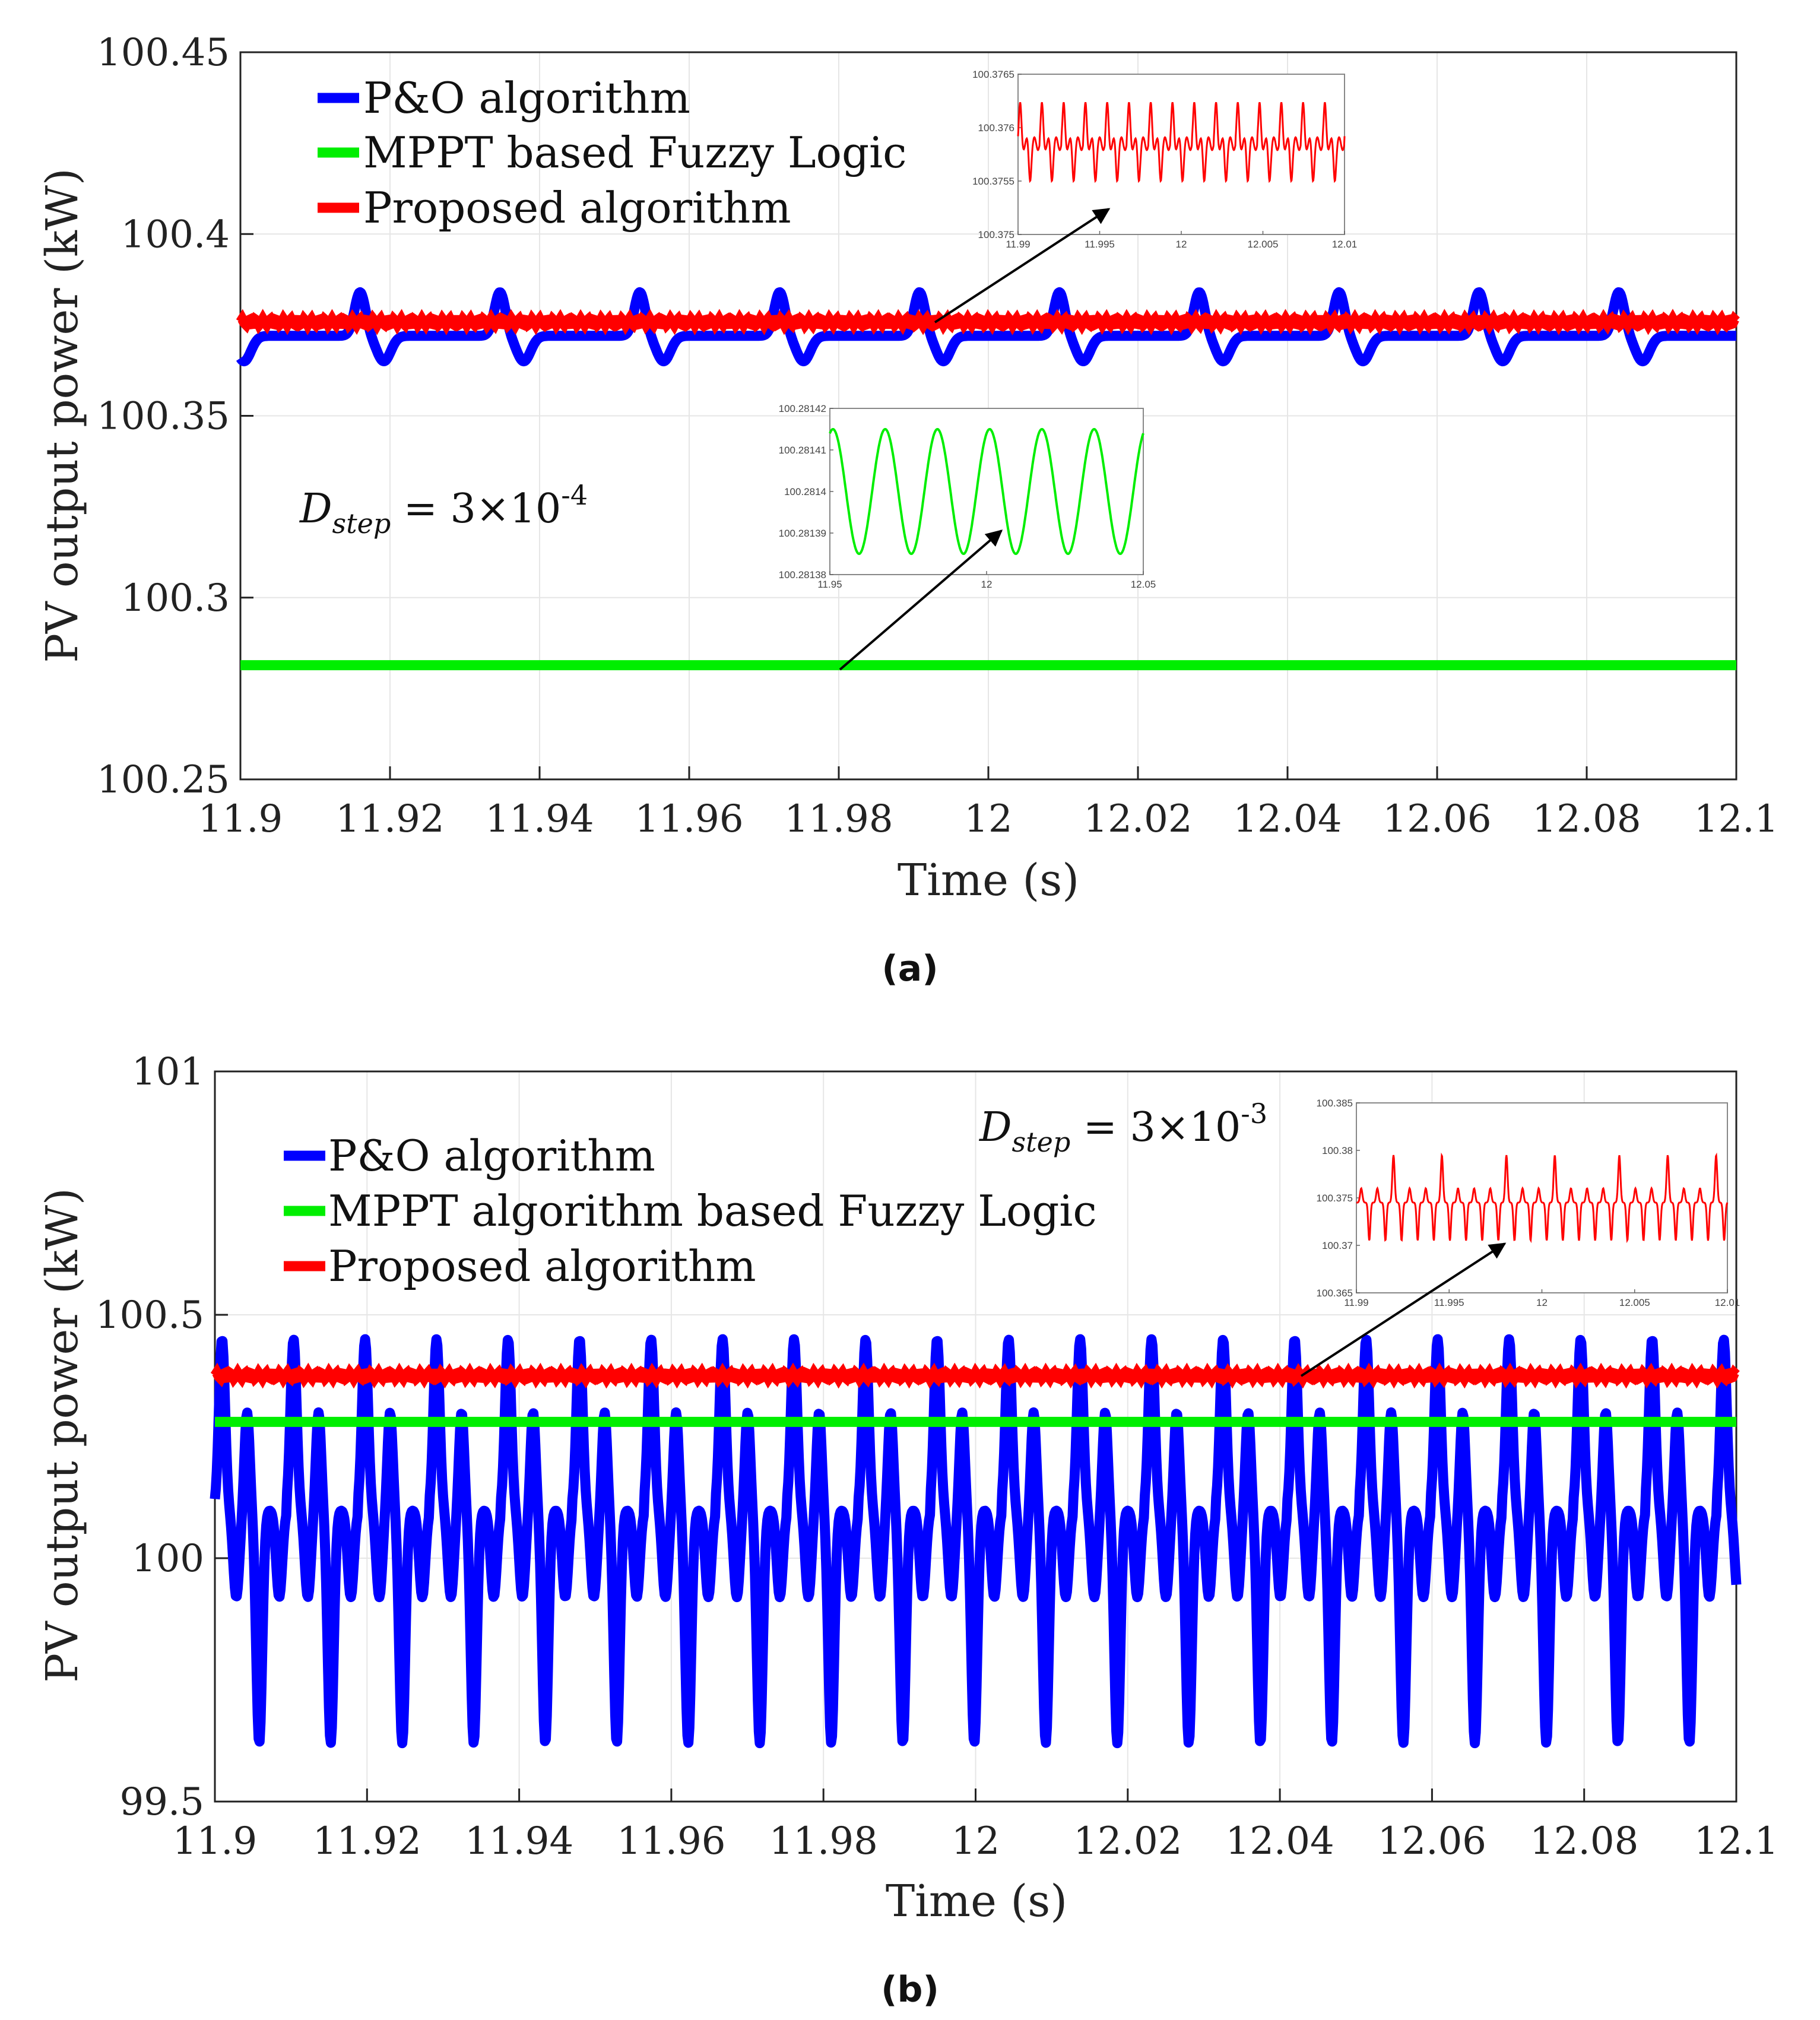  I want to click on y-tick-label: 99.5, so click(162, 1802).